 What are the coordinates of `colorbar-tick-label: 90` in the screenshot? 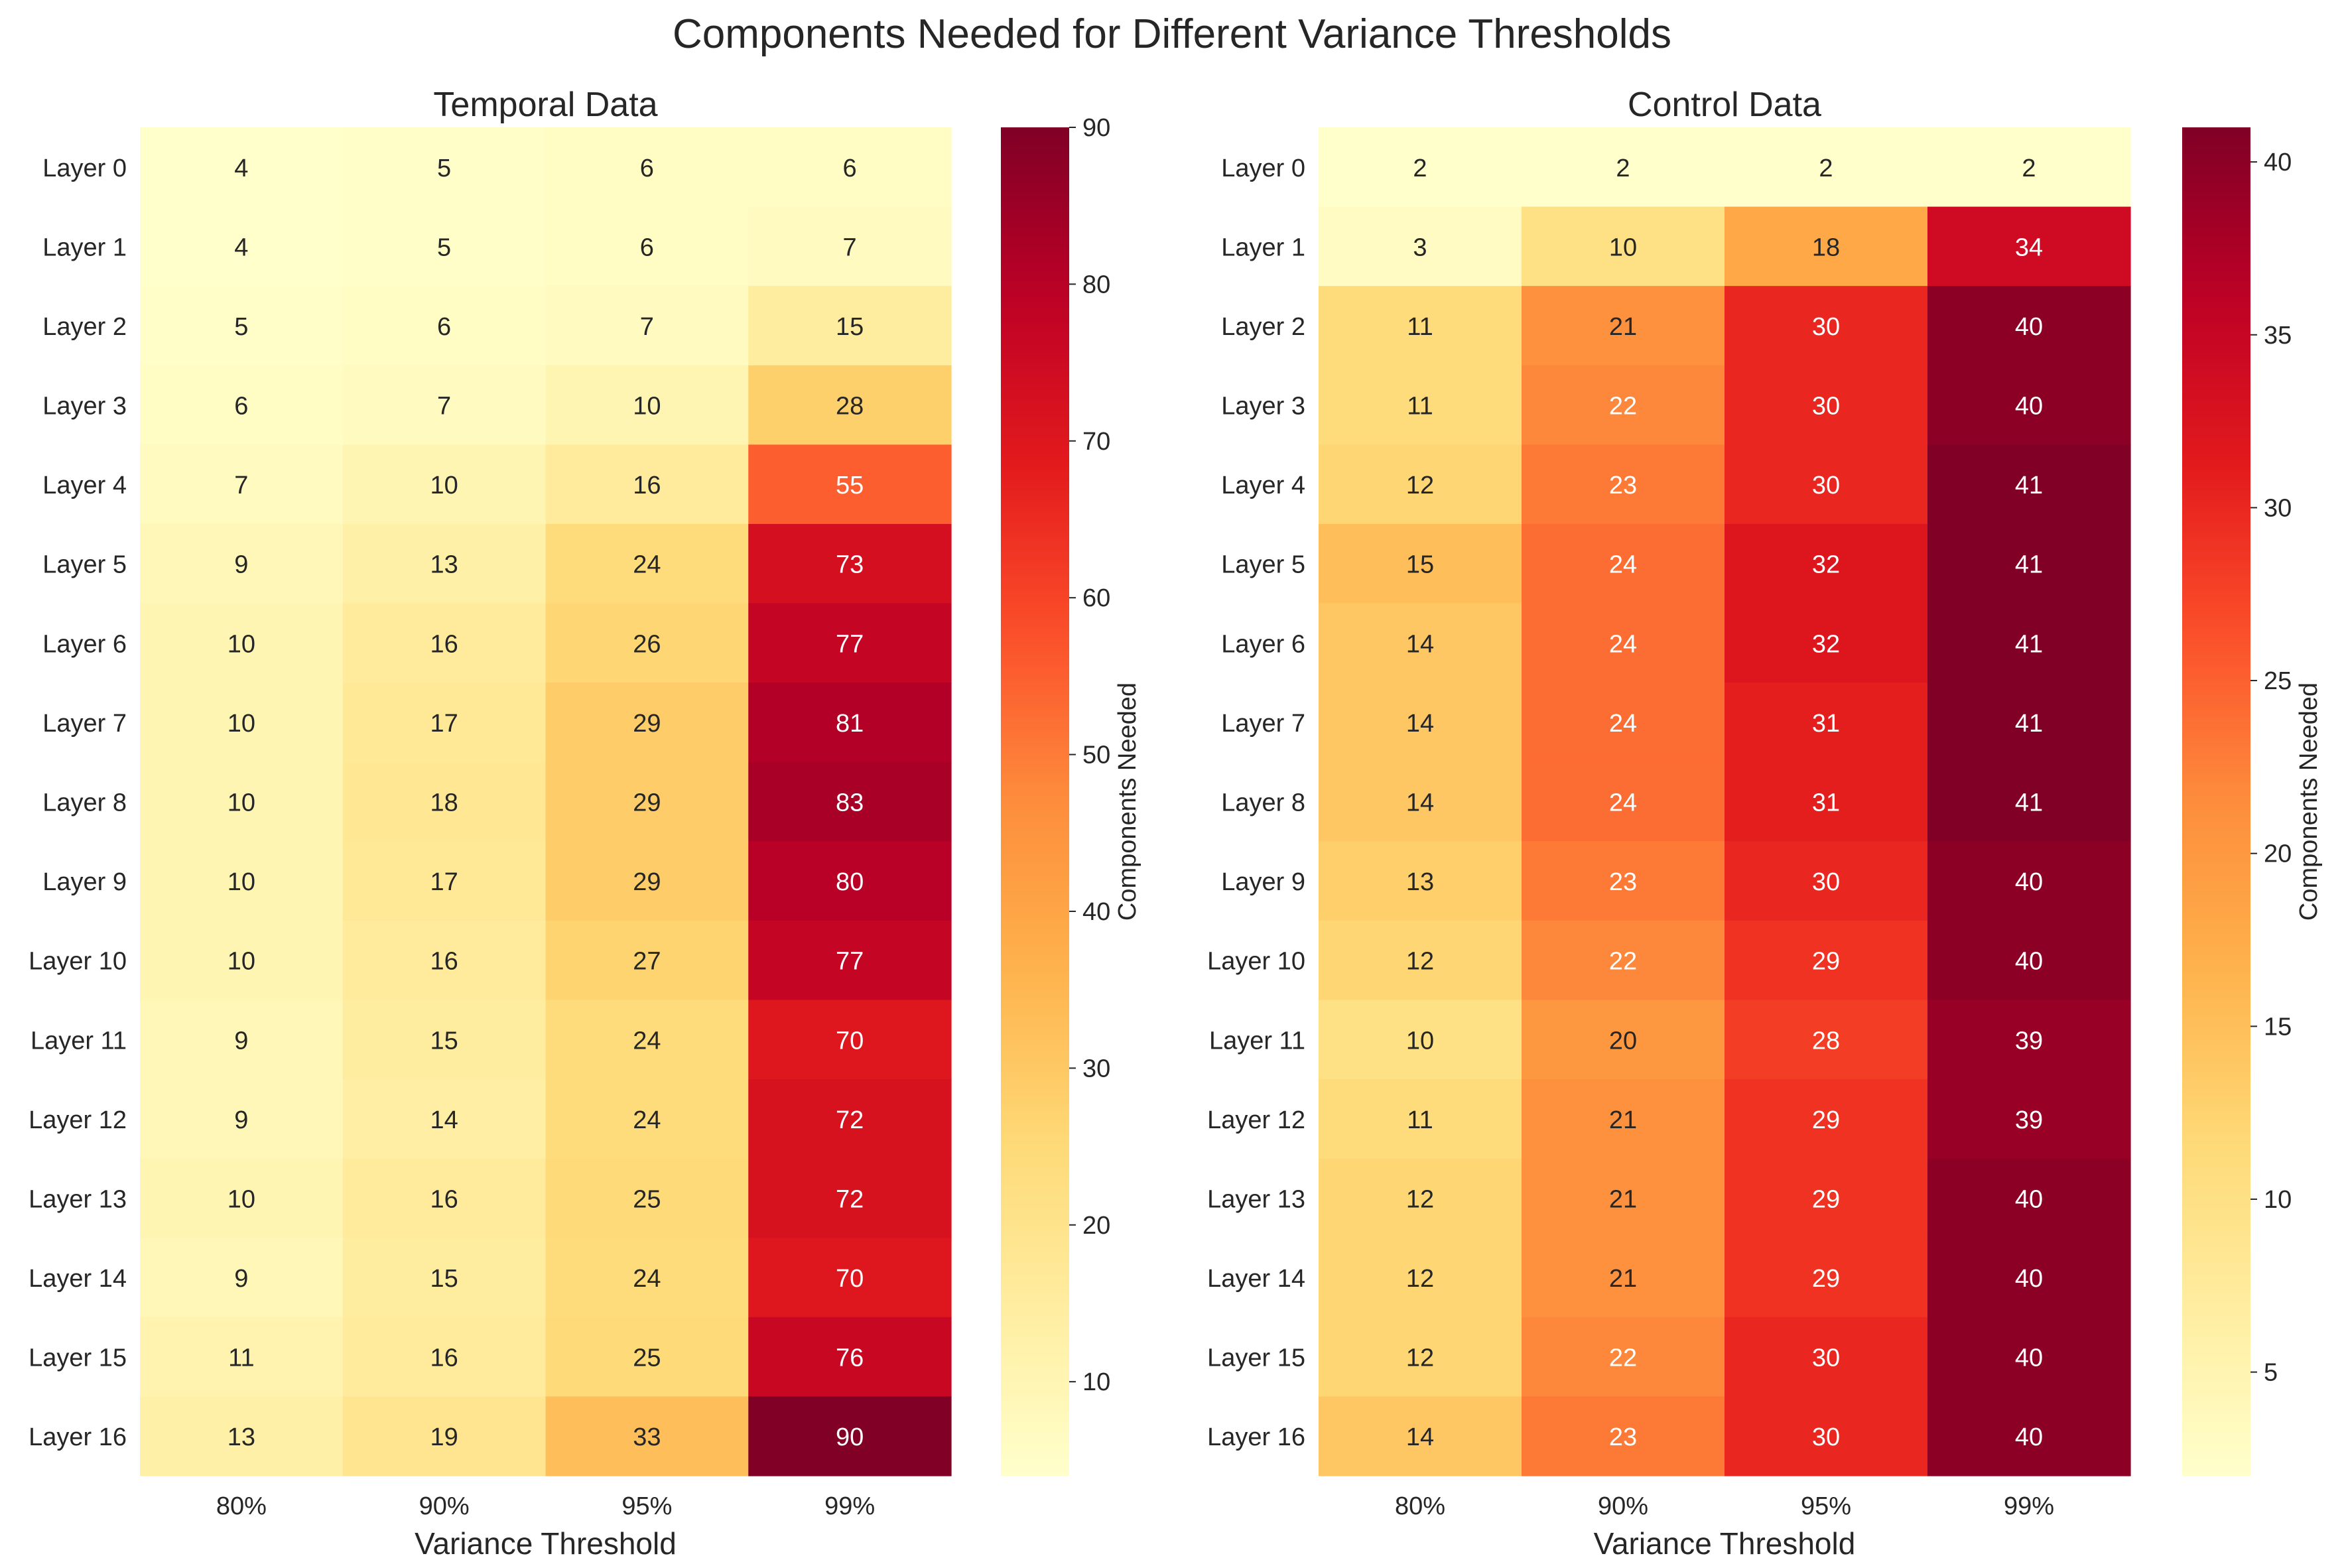 It's located at (1096, 128).